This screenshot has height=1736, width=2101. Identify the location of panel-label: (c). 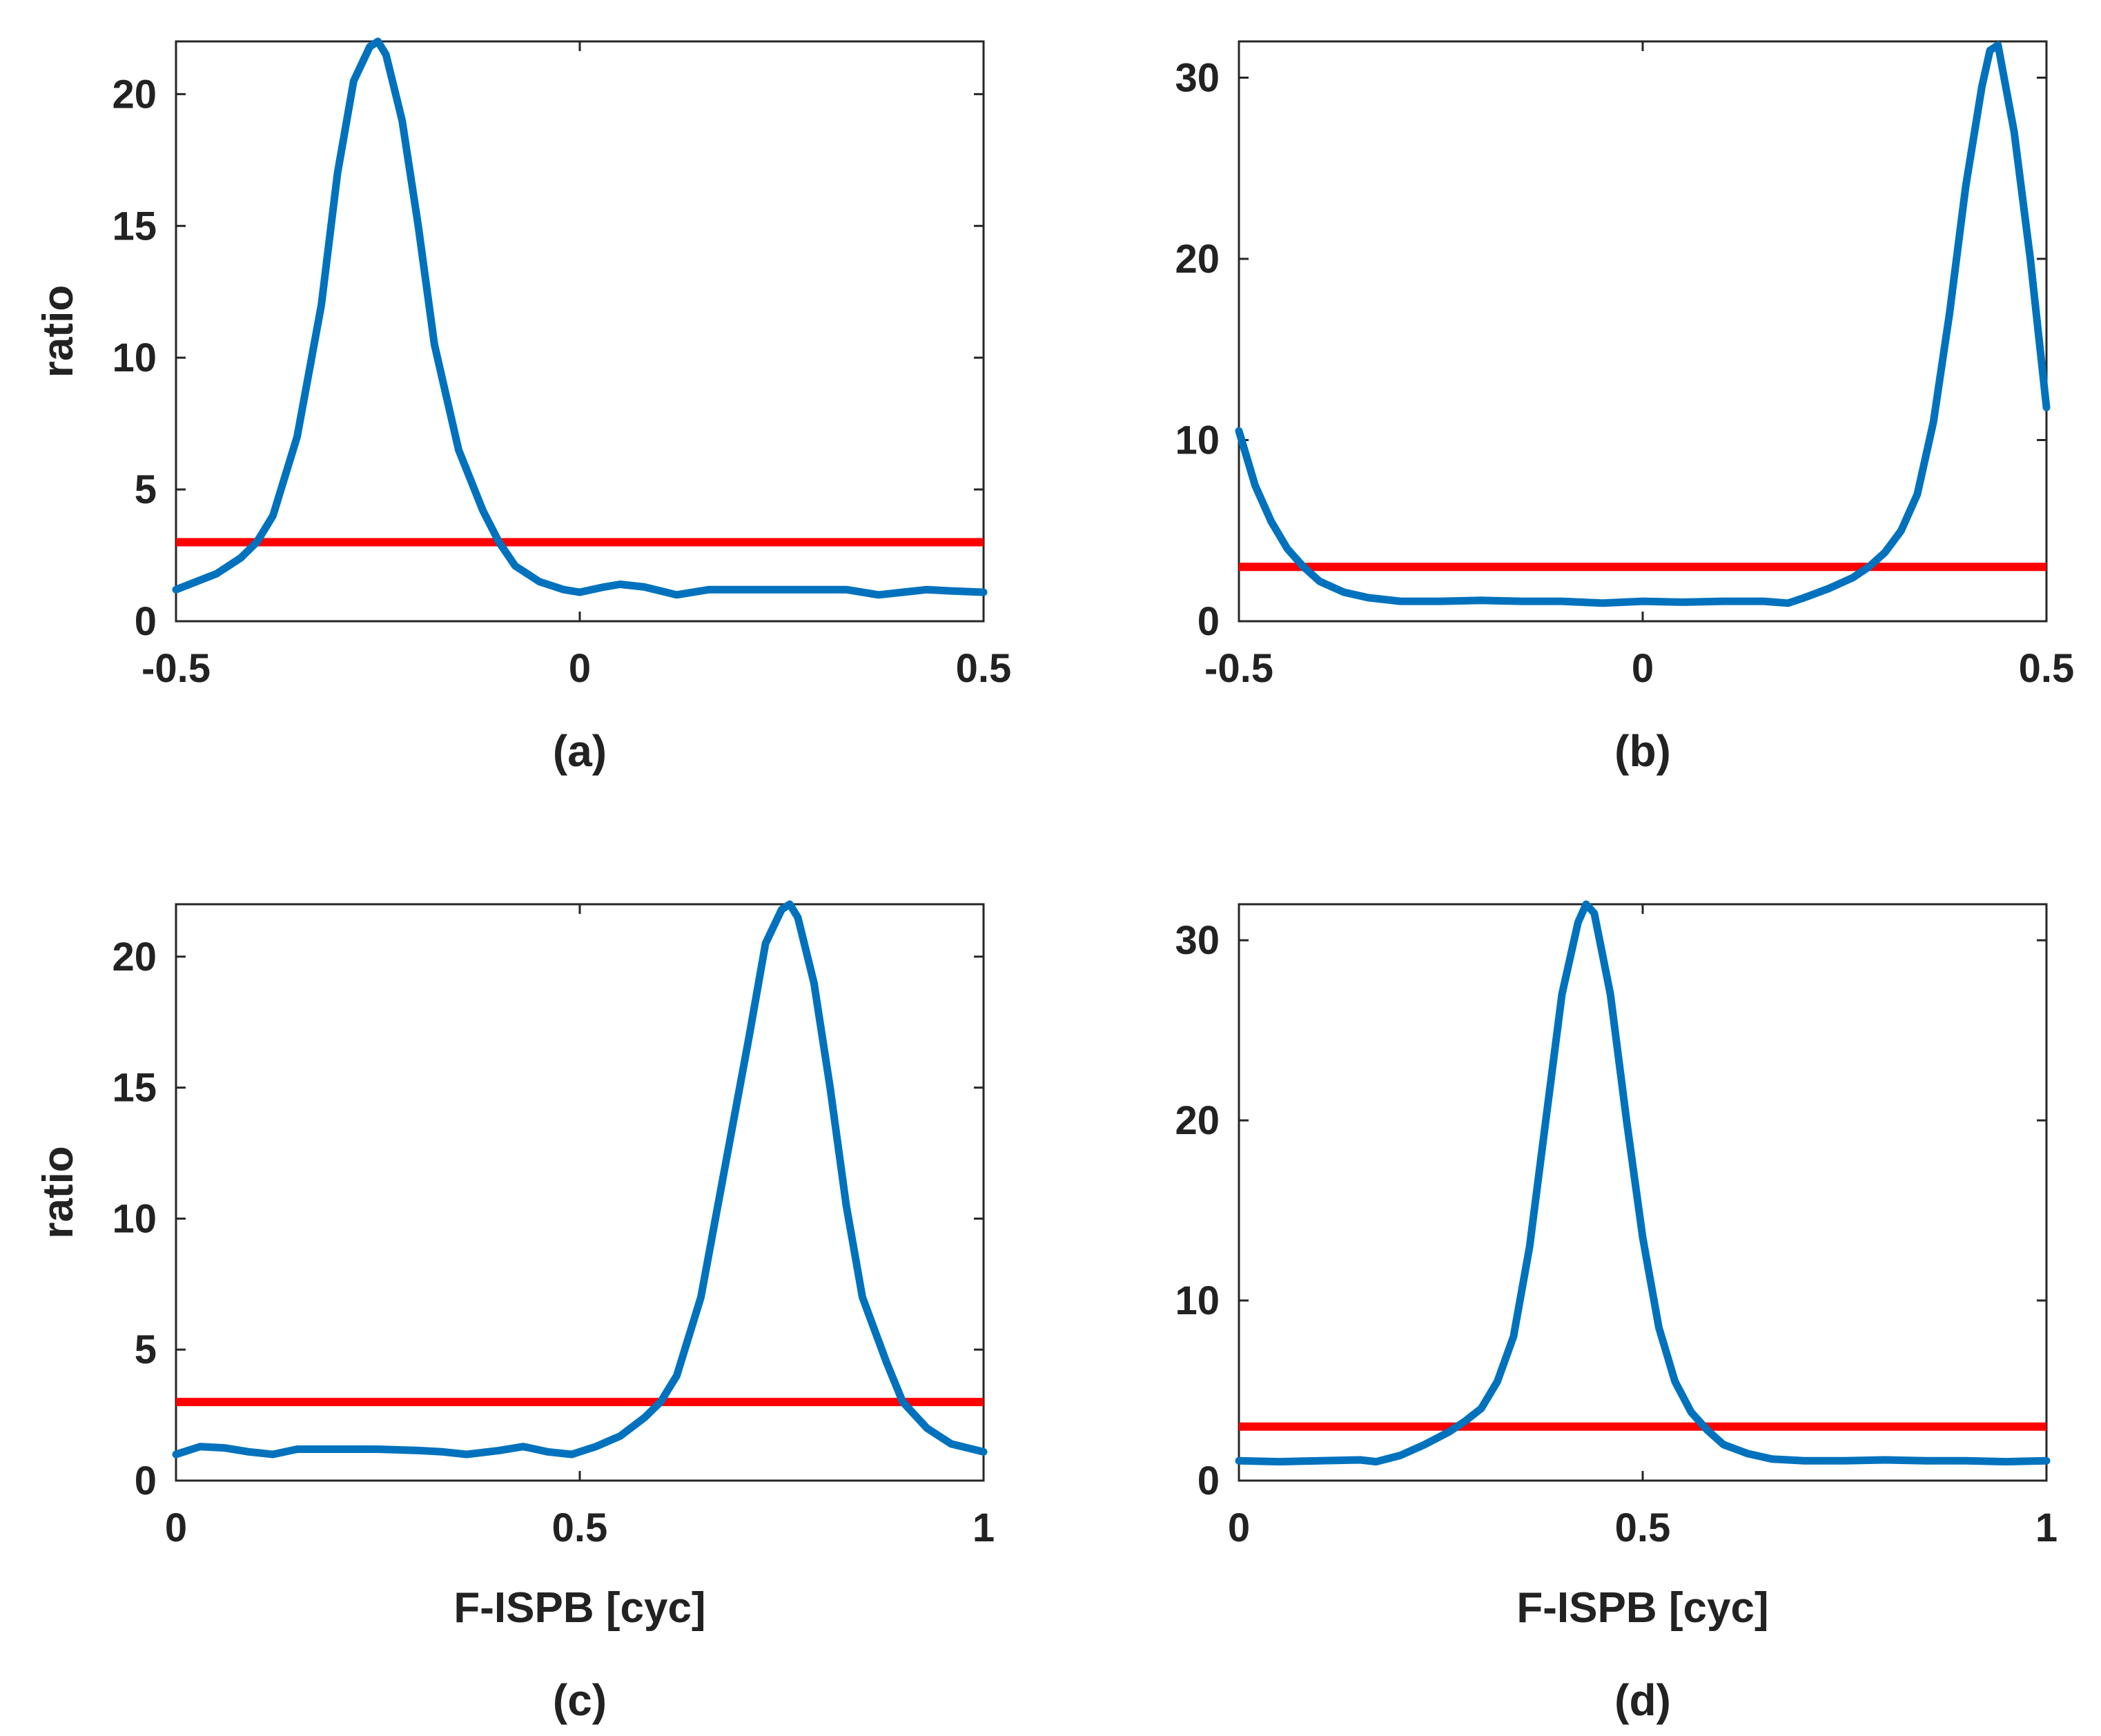
(580, 1700).